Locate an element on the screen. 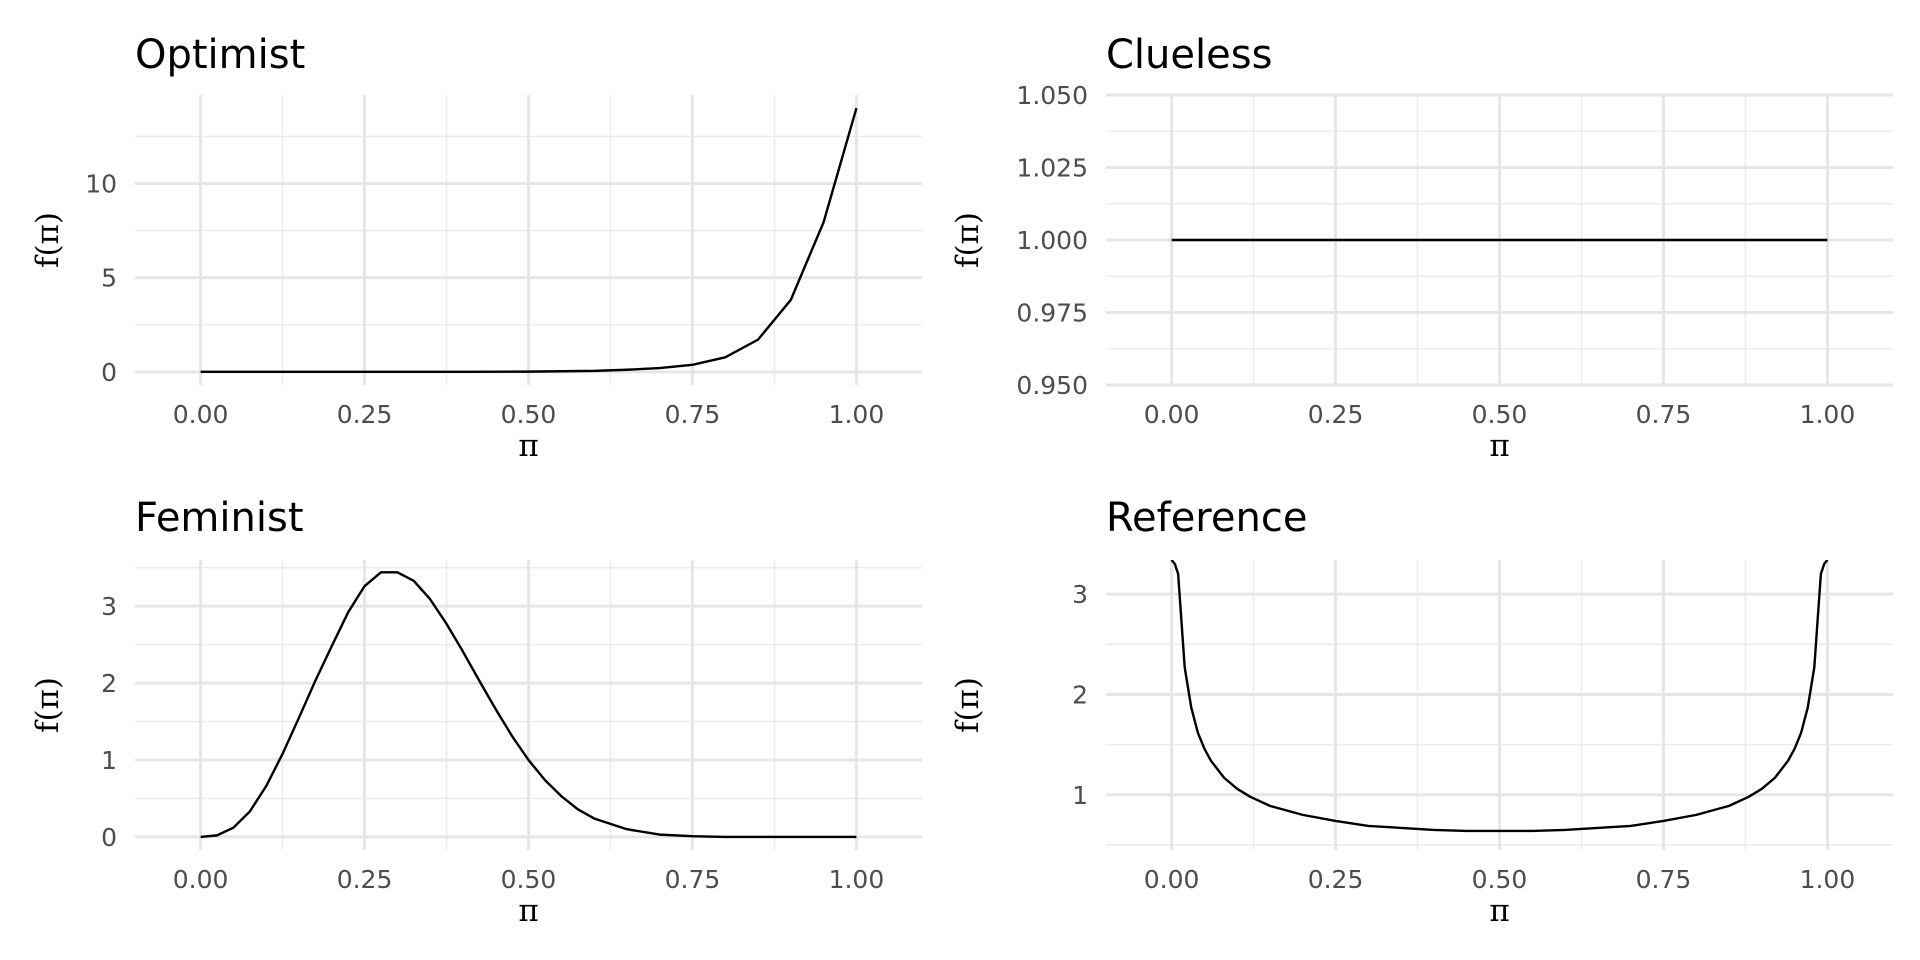 This screenshot has height=960, width=1920. panel-title: Feminist is located at coordinates (219, 518).